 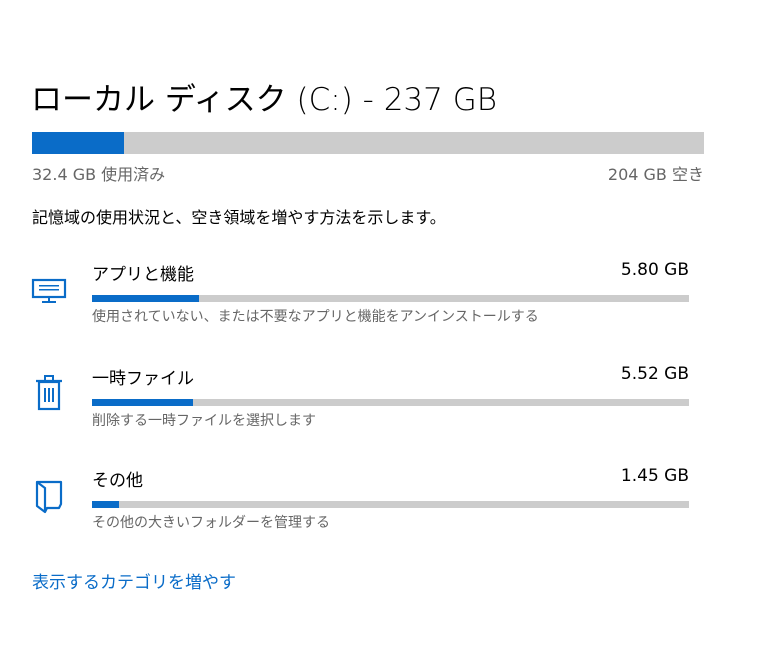 I want to click on category-subtitle: 削除する一時ファイルを選択します, so click(x=204, y=421).